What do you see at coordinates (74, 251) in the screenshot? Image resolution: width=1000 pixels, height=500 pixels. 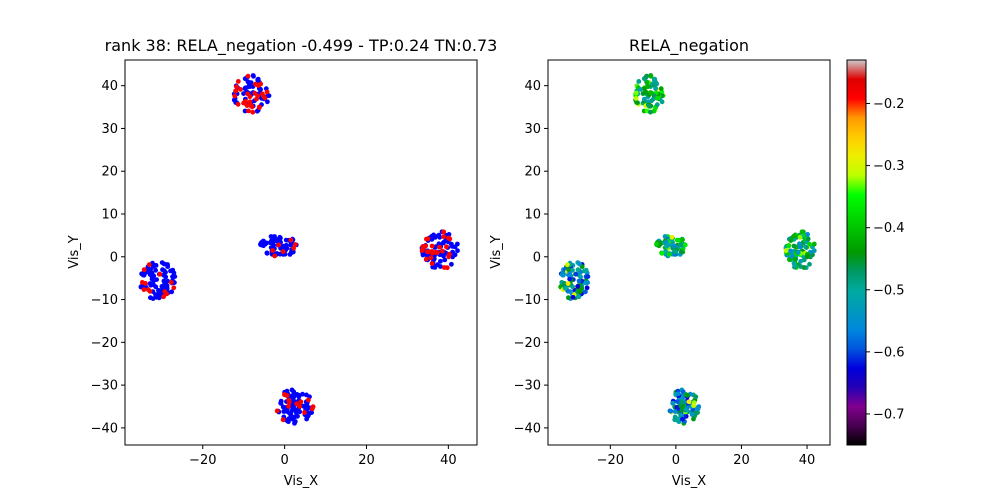 I see `left-y-axis-label: Vis_Y` at bounding box center [74, 251].